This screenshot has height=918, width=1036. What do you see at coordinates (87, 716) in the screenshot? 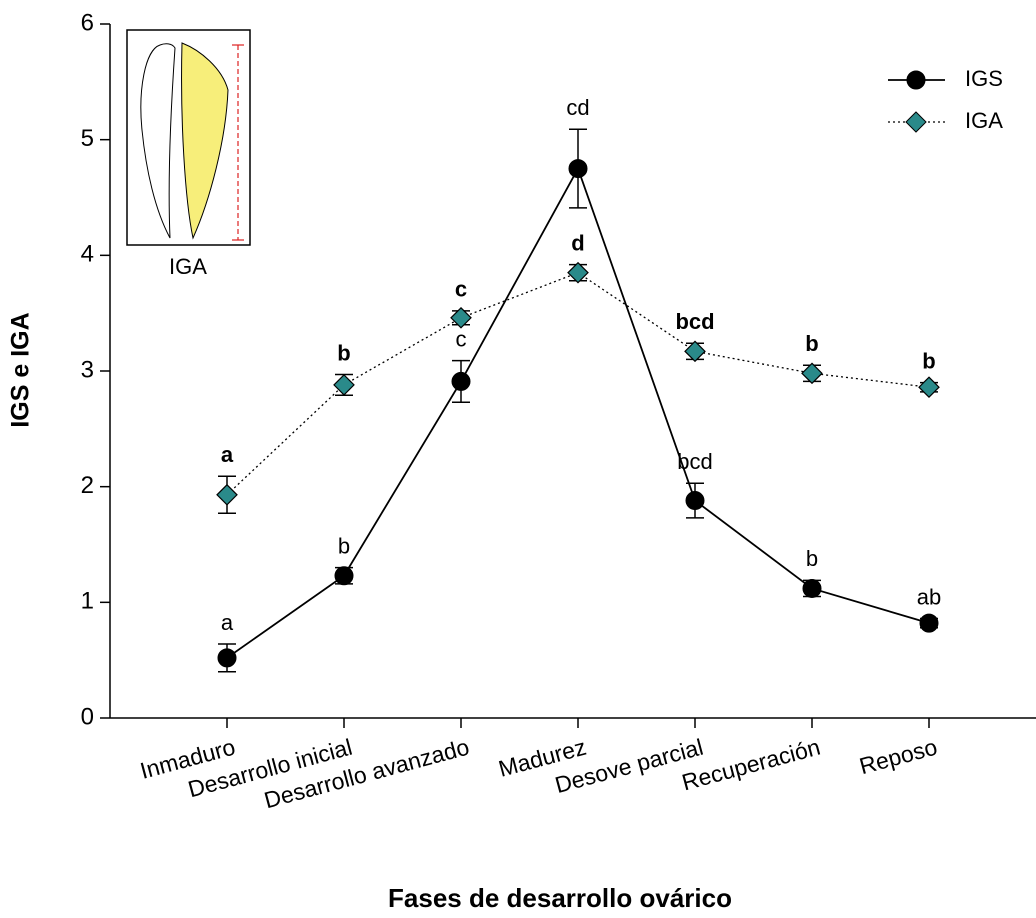
I see `y-tick-label: 0` at bounding box center [87, 716].